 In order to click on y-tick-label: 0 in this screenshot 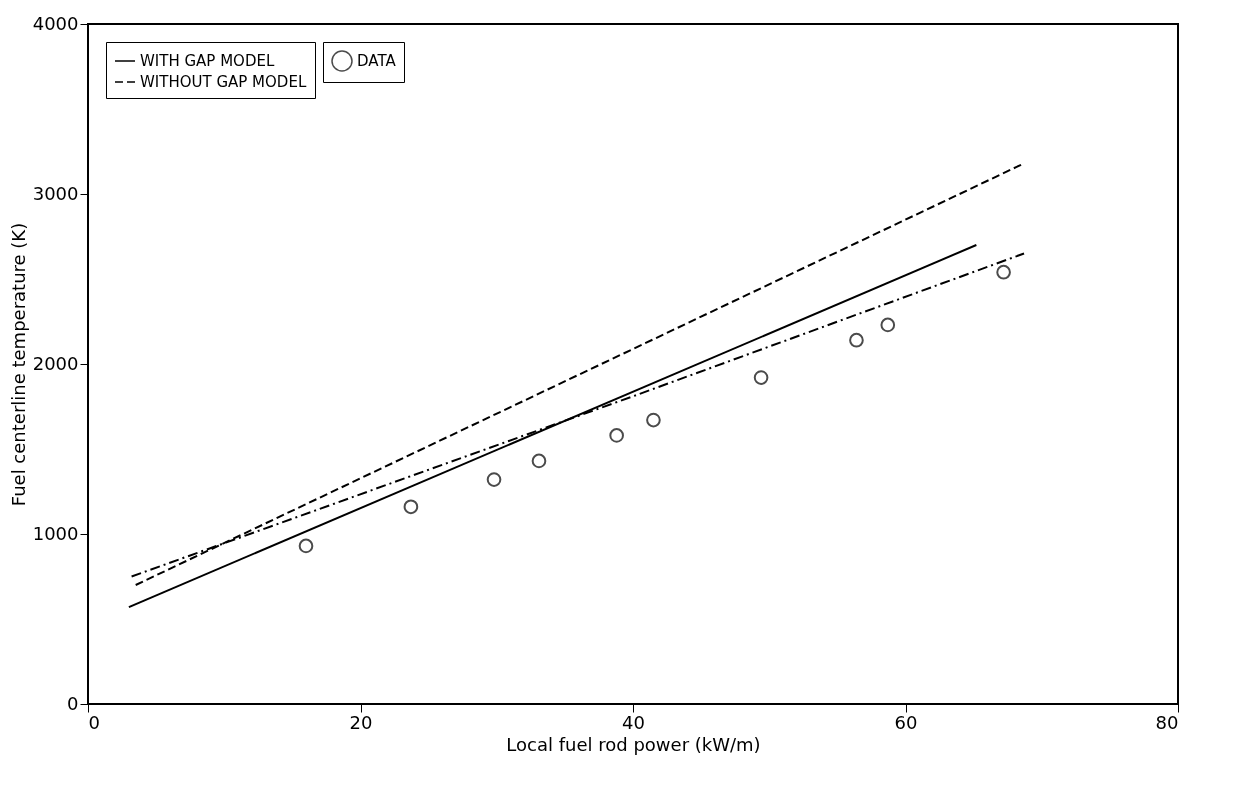, I will do `click(73, 703)`.